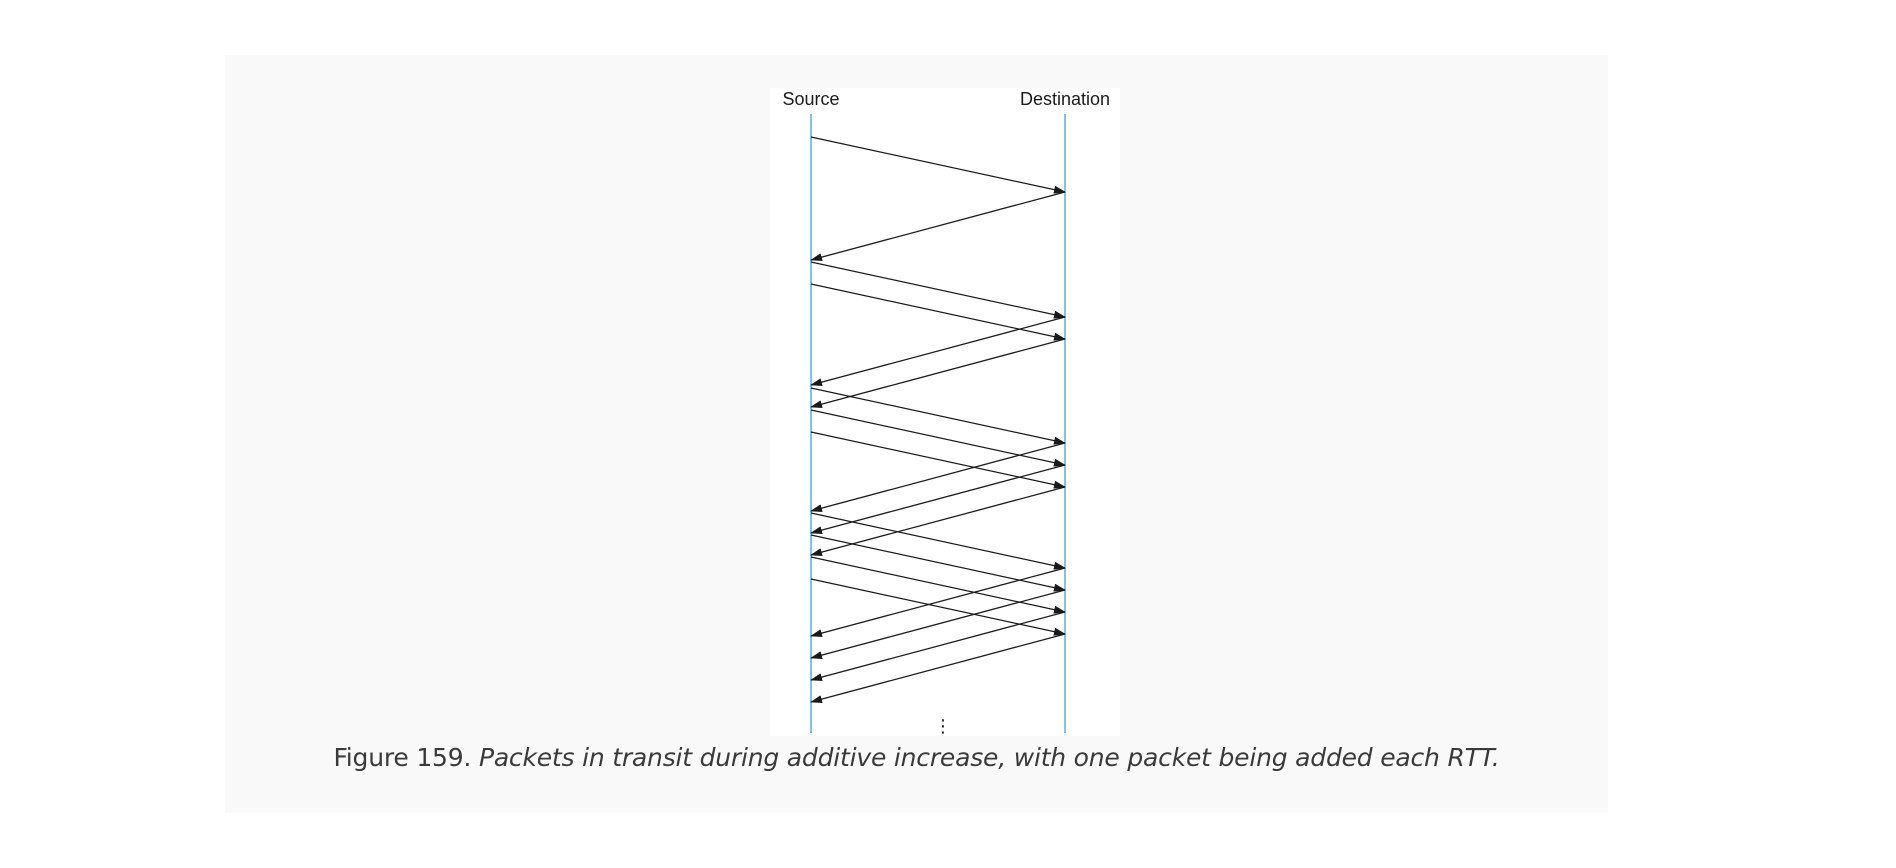 The width and height of the screenshot is (1896, 868). Describe the element at coordinates (402, 757) in the screenshot. I see `caption-number: Figure 159.` at that location.